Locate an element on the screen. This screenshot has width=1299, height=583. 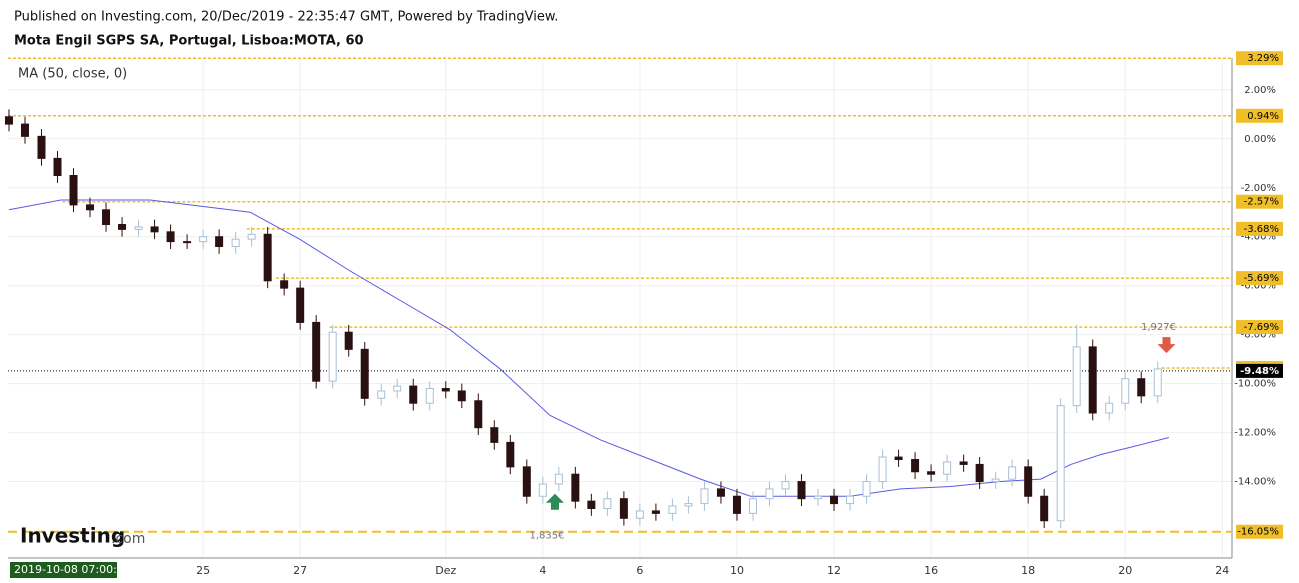
cursor-date: 2019-10-08 07:00:00 is located at coordinates (72, 569).